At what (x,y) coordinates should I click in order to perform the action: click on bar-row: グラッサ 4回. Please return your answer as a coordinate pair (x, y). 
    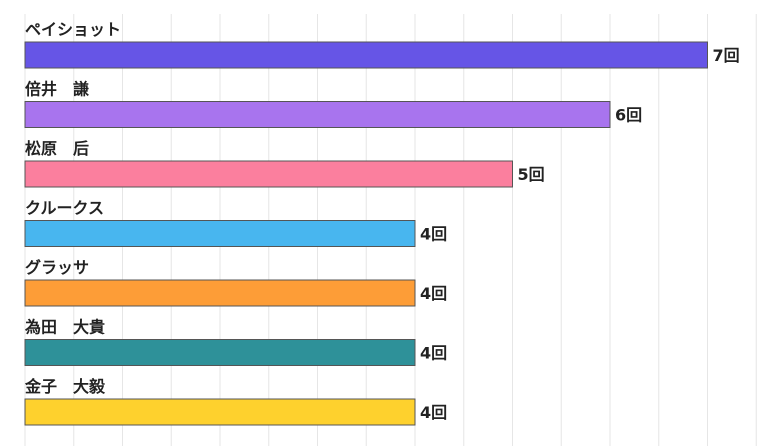
    Looking at the image, I should click on (235, 282).